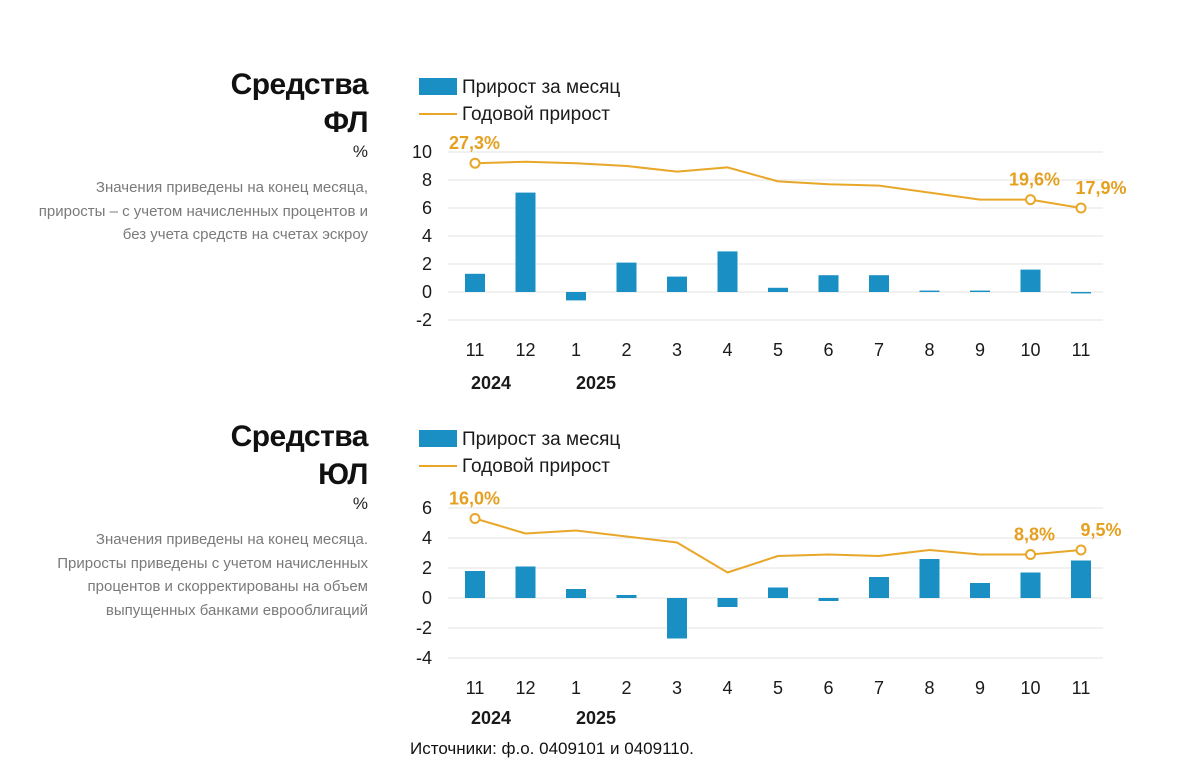 This screenshot has width=1200, height=783. What do you see at coordinates (343, 474) in the screenshot?
I see `chart2-title-line2: ЮЛ` at bounding box center [343, 474].